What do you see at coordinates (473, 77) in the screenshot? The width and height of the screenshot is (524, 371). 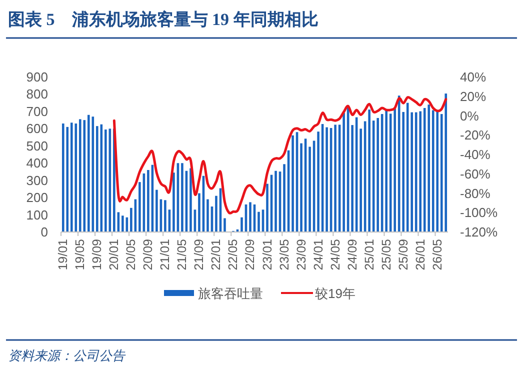 I see `y2-tick-label: 40%` at bounding box center [473, 77].